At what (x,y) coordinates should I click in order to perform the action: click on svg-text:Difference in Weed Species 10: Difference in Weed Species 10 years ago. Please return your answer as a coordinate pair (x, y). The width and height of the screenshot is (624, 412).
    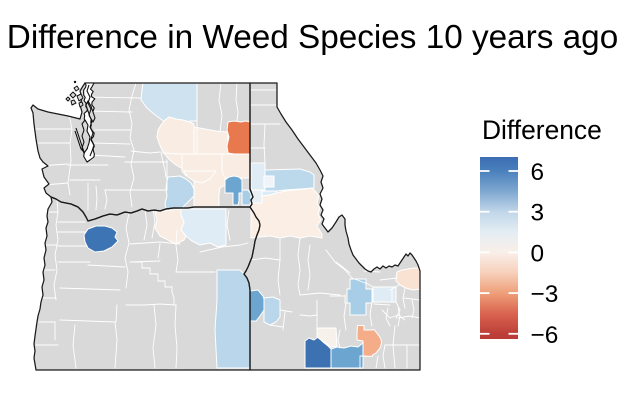
    Looking at the image, I should click on (312, 37).